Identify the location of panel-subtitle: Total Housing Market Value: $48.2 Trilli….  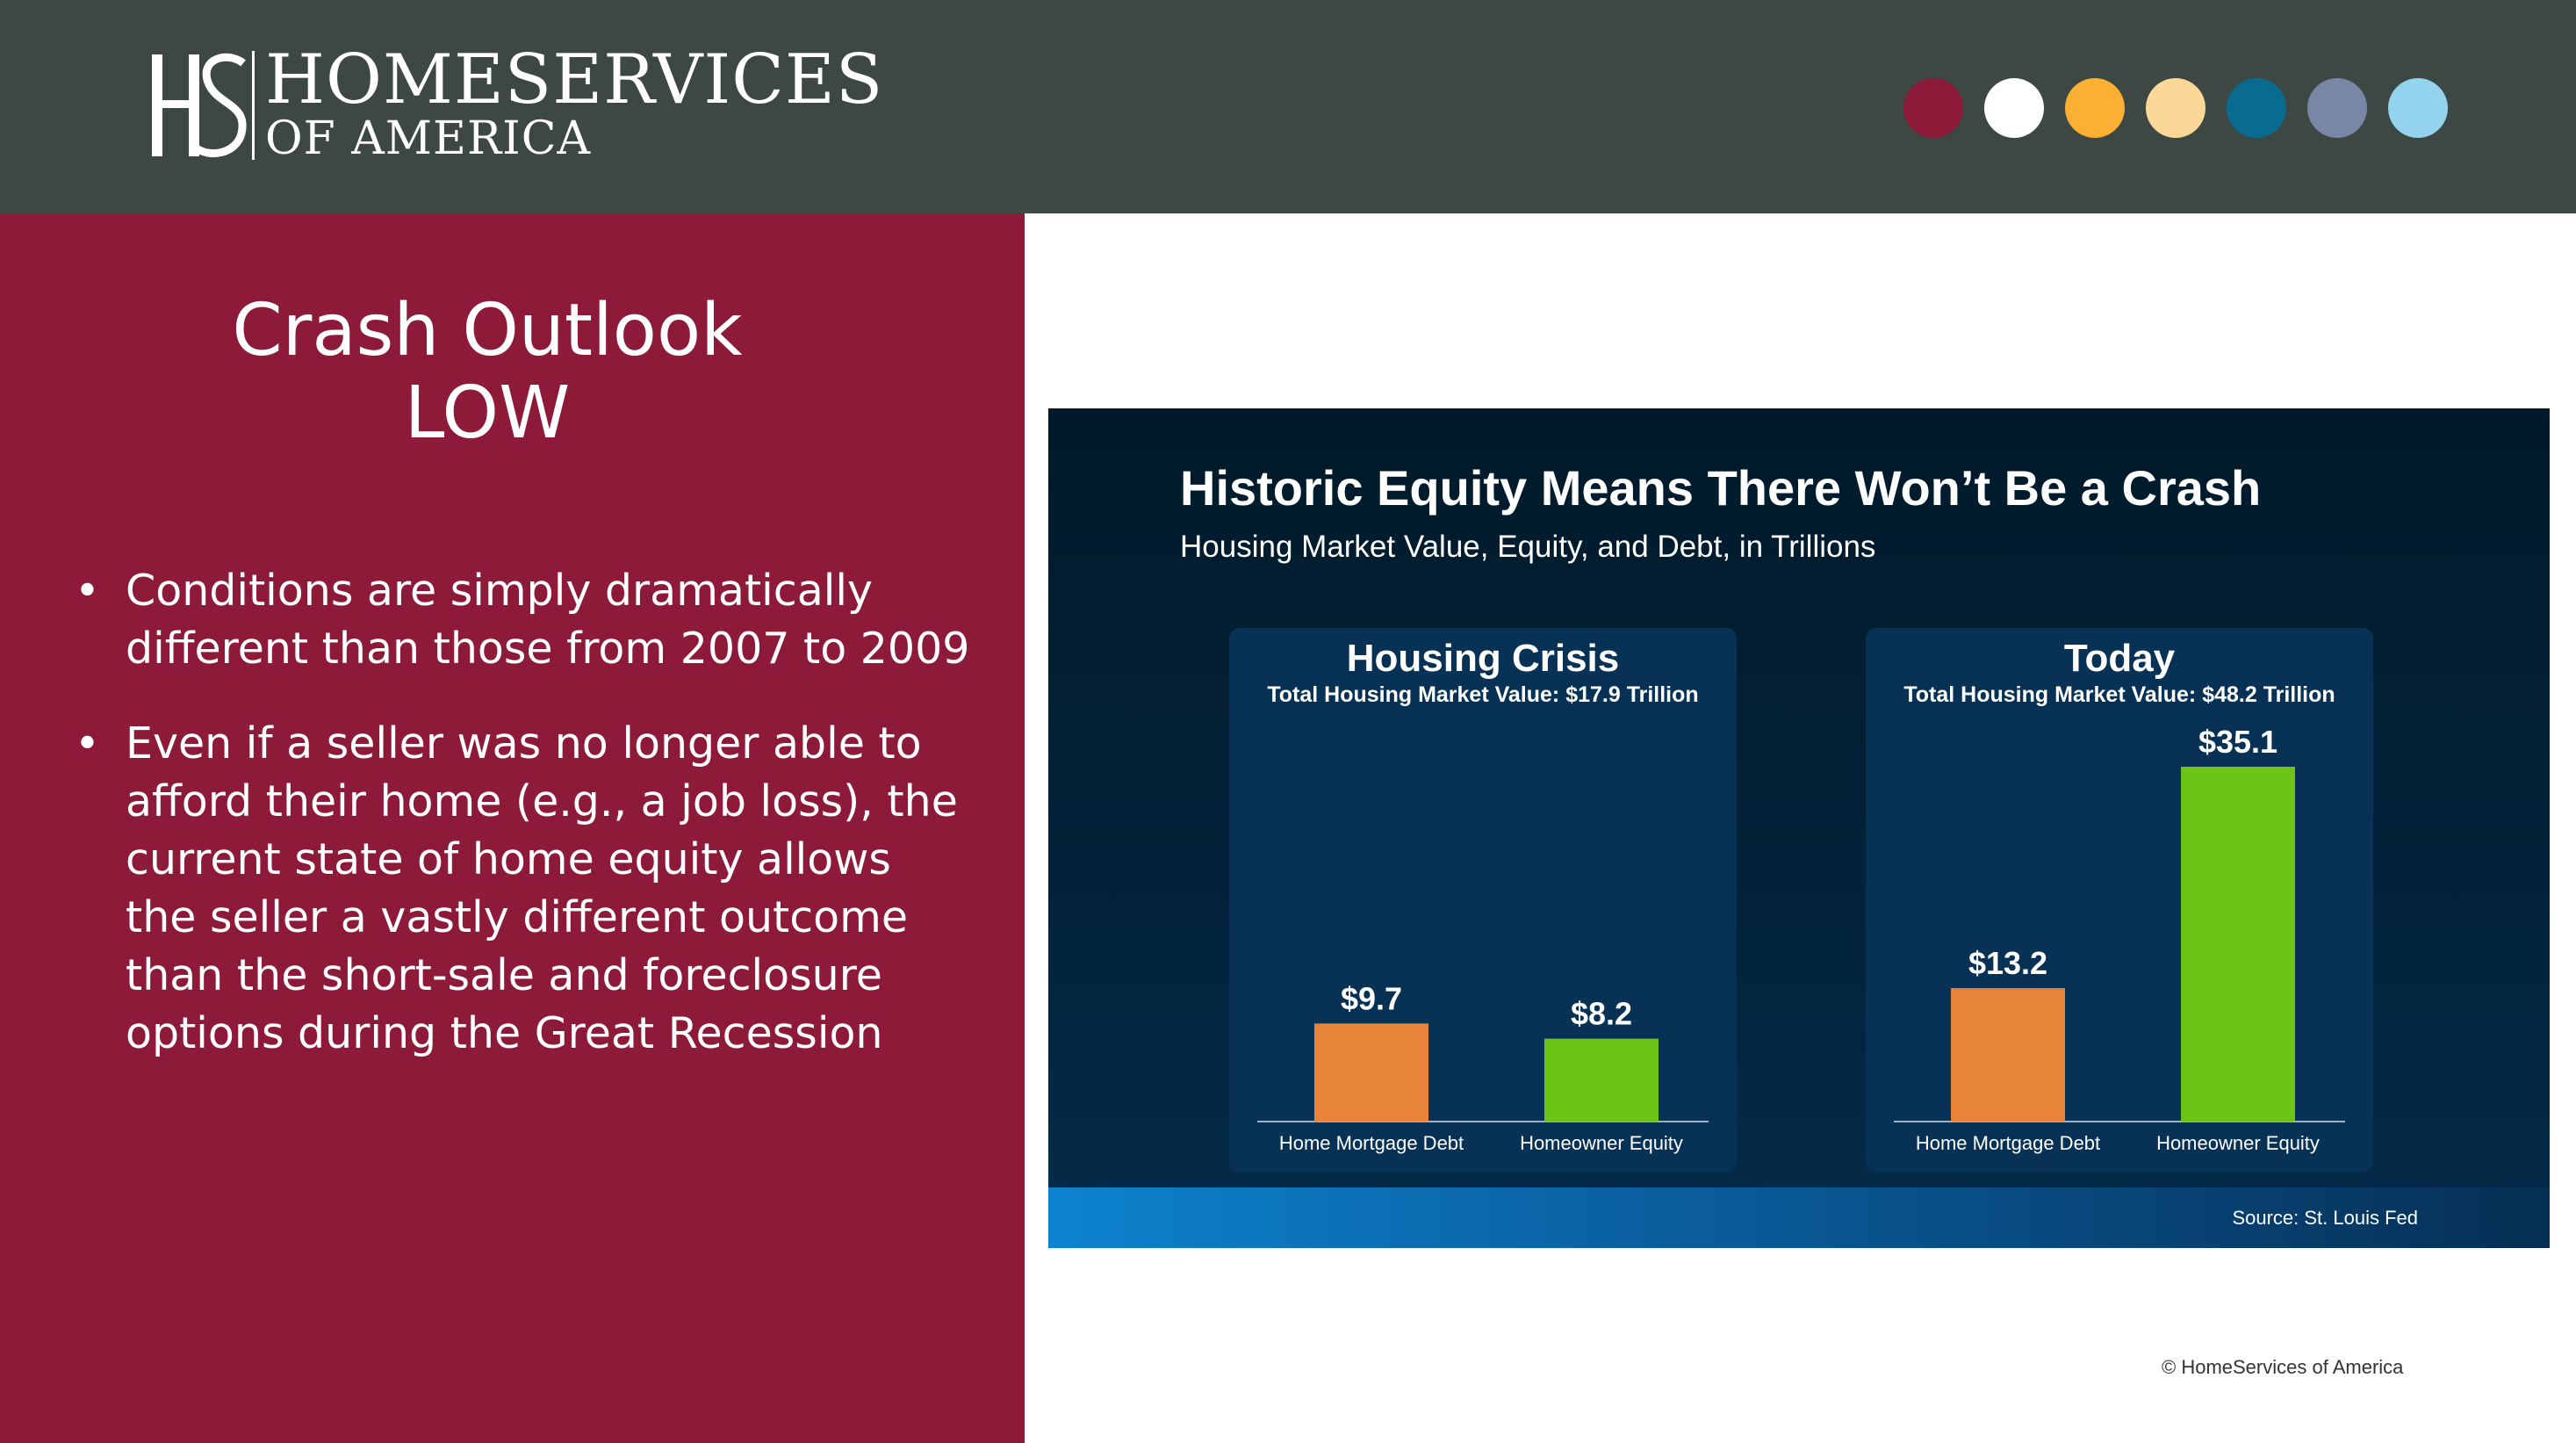
(2119, 694).